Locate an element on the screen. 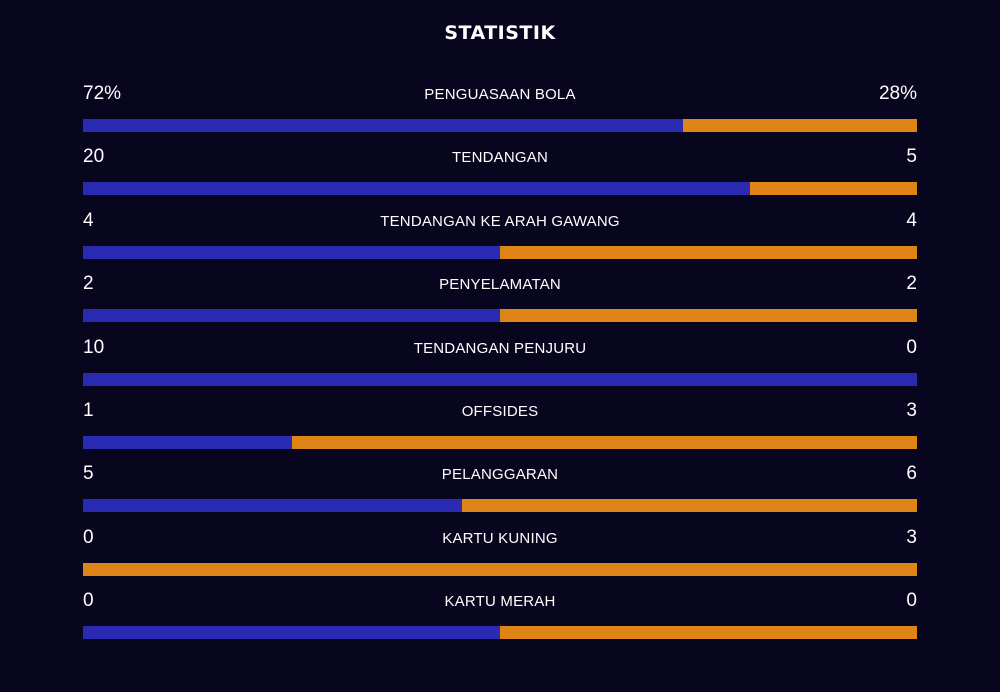 The height and width of the screenshot is (692, 1000). away-value: 6 is located at coordinates (911, 474).